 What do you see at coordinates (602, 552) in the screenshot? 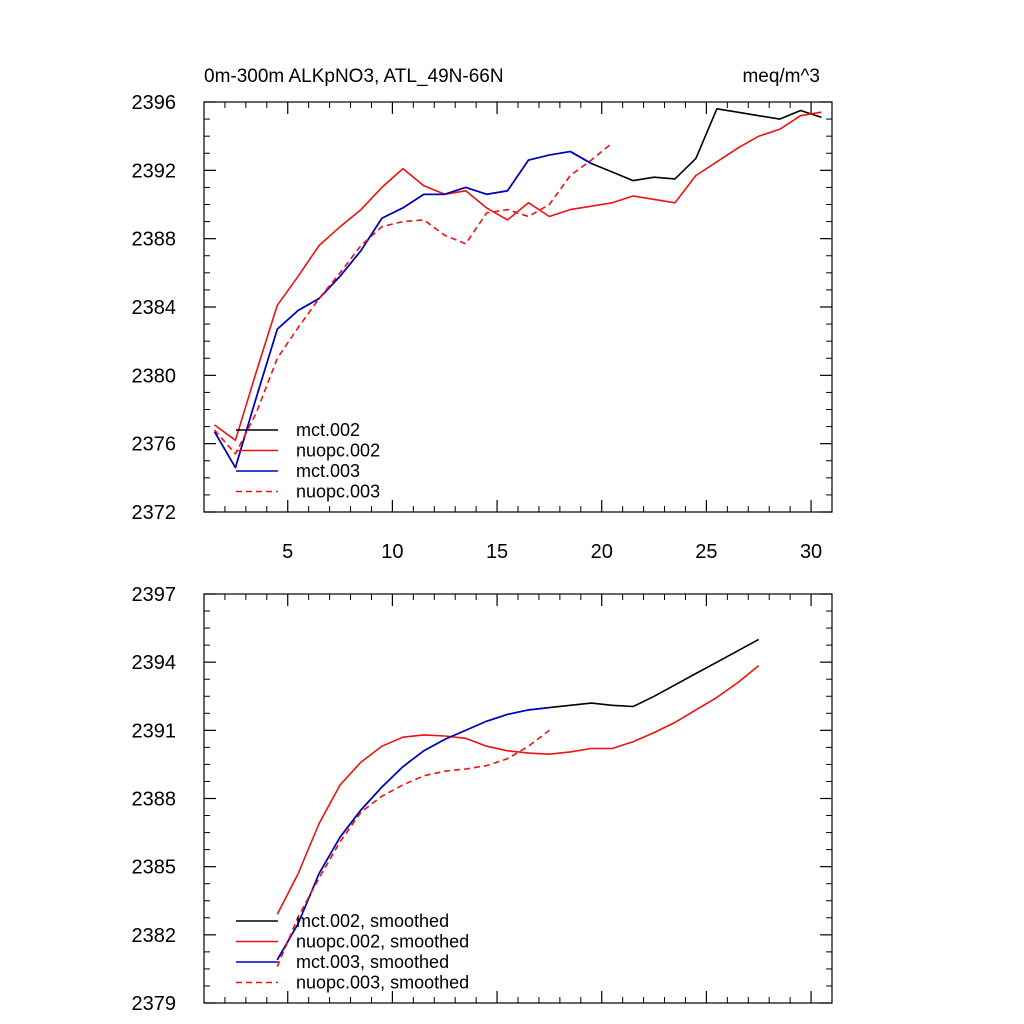
I see `top-xtick-label: 20` at bounding box center [602, 552].